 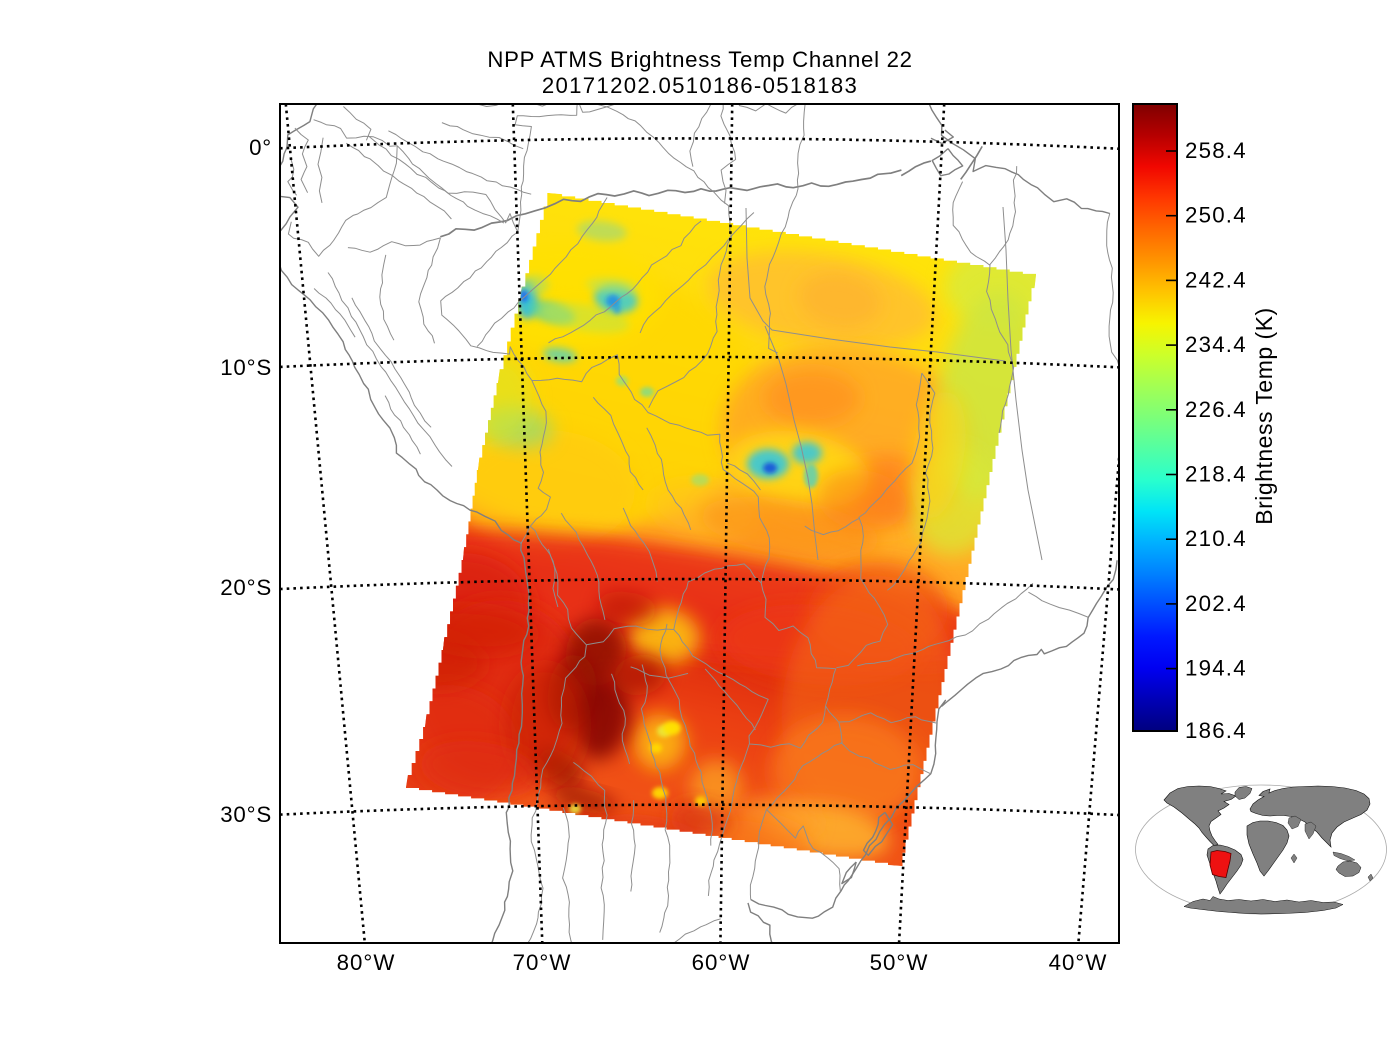 What do you see at coordinates (1216, 279) in the screenshot?
I see `svg-text: 242.4` at bounding box center [1216, 279].